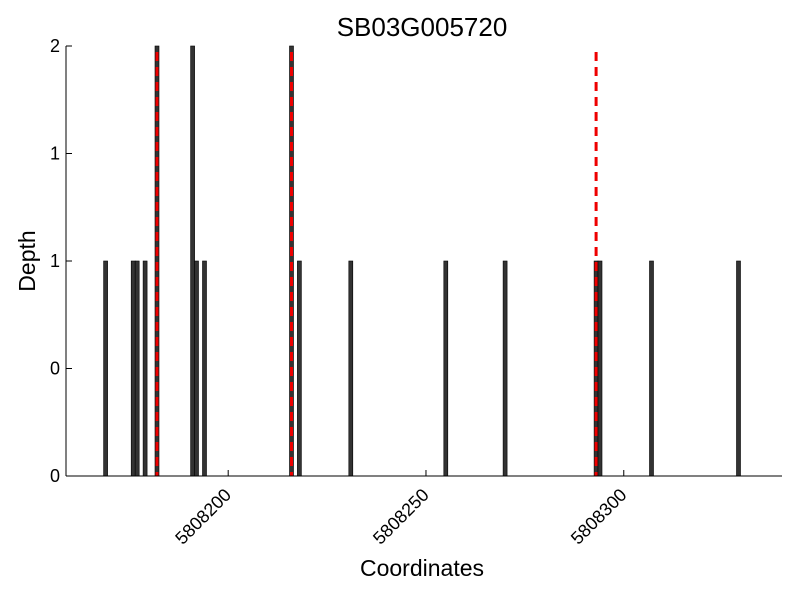  What do you see at coordinates (55, 46) in the screenshot?
I see `y-tick-label: 2` at bounding box center [55, 46].